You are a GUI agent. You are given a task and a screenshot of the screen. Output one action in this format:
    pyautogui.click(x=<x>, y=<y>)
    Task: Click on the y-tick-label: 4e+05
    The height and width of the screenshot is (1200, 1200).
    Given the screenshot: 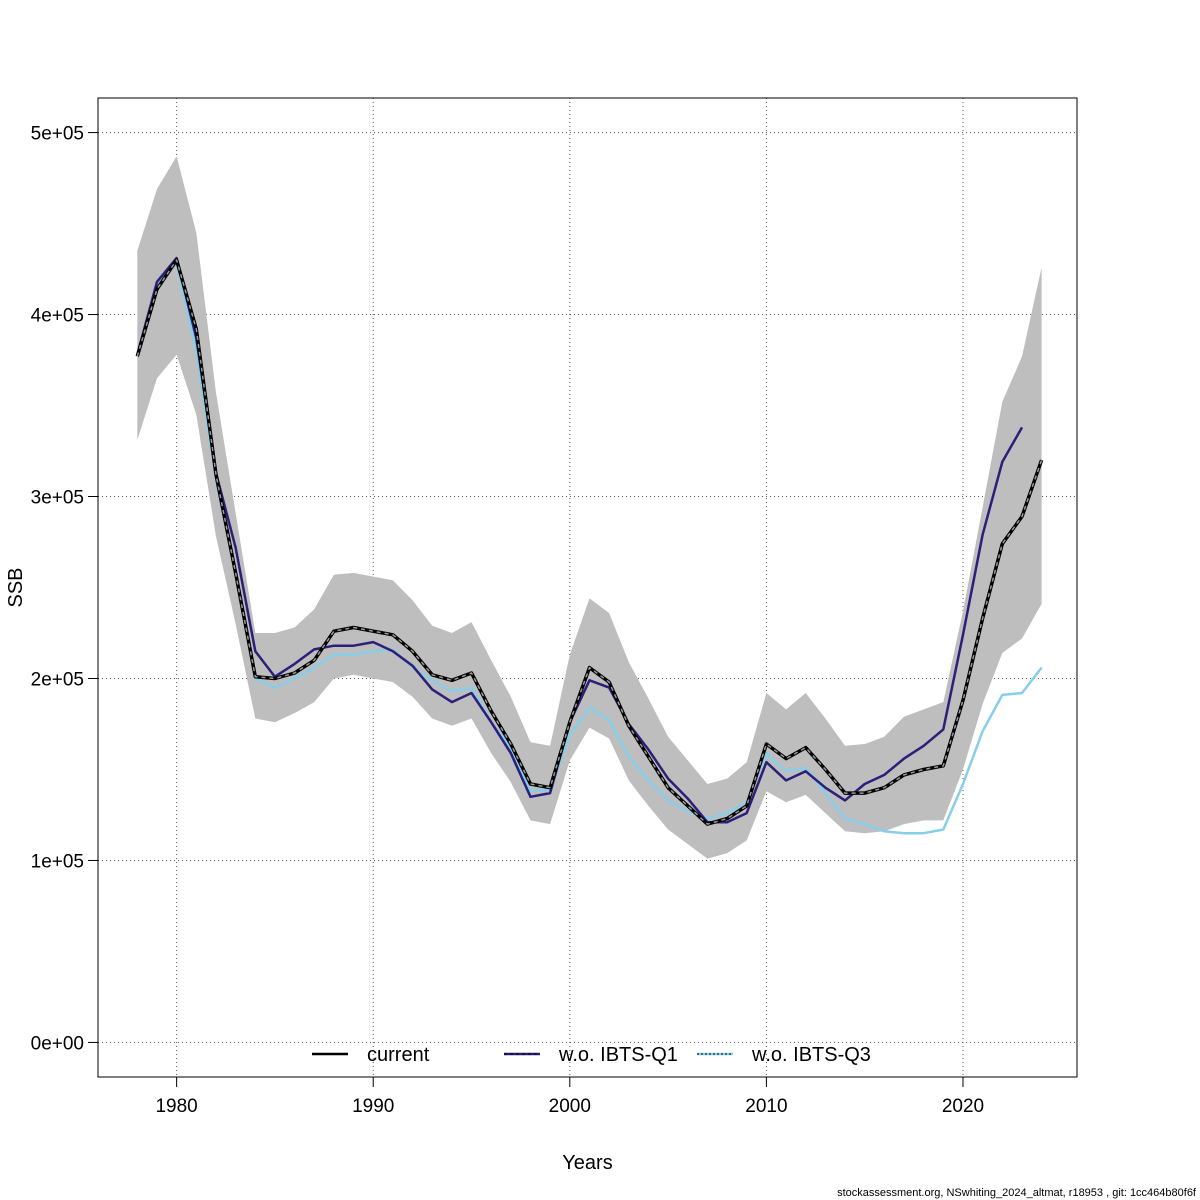 What is the action you would take?
    pyautogui.click(x=57, y=316)
    